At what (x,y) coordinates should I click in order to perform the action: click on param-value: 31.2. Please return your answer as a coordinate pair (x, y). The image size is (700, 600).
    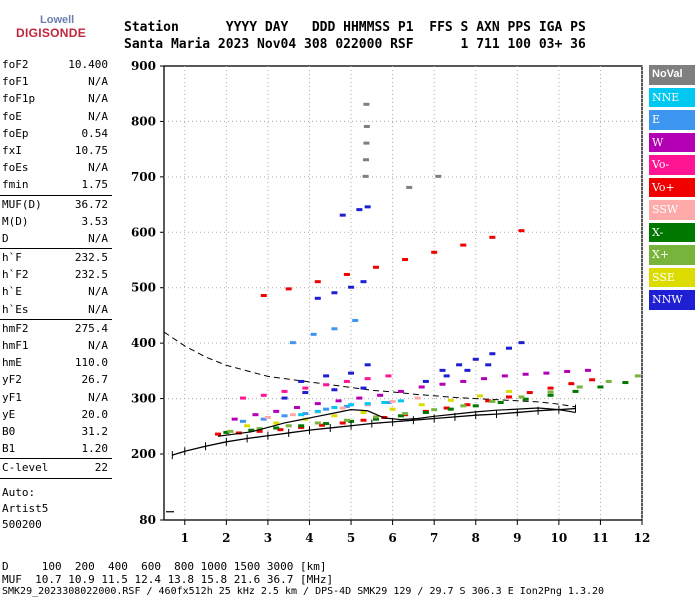
    Looking at the image, I should click on (95, 431).